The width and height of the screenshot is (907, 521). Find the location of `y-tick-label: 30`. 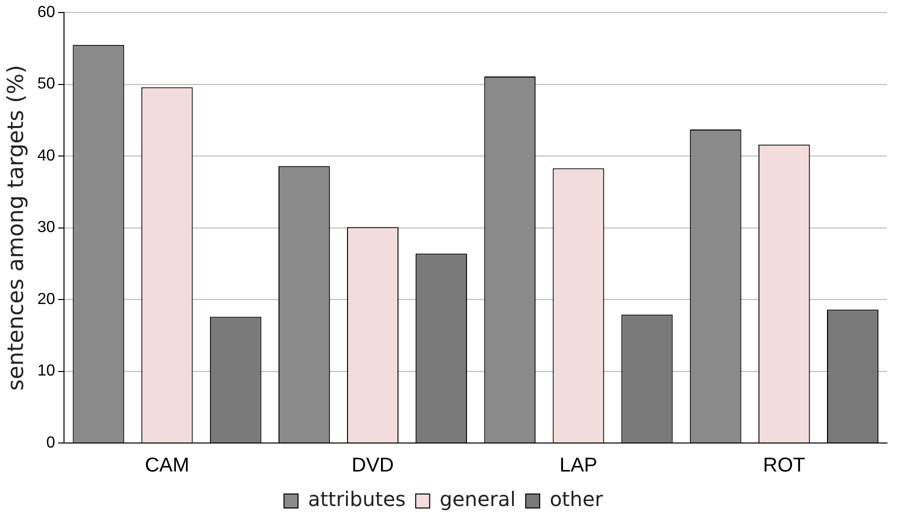

y-tick-label: 30 is located at coordinates (46, 227).